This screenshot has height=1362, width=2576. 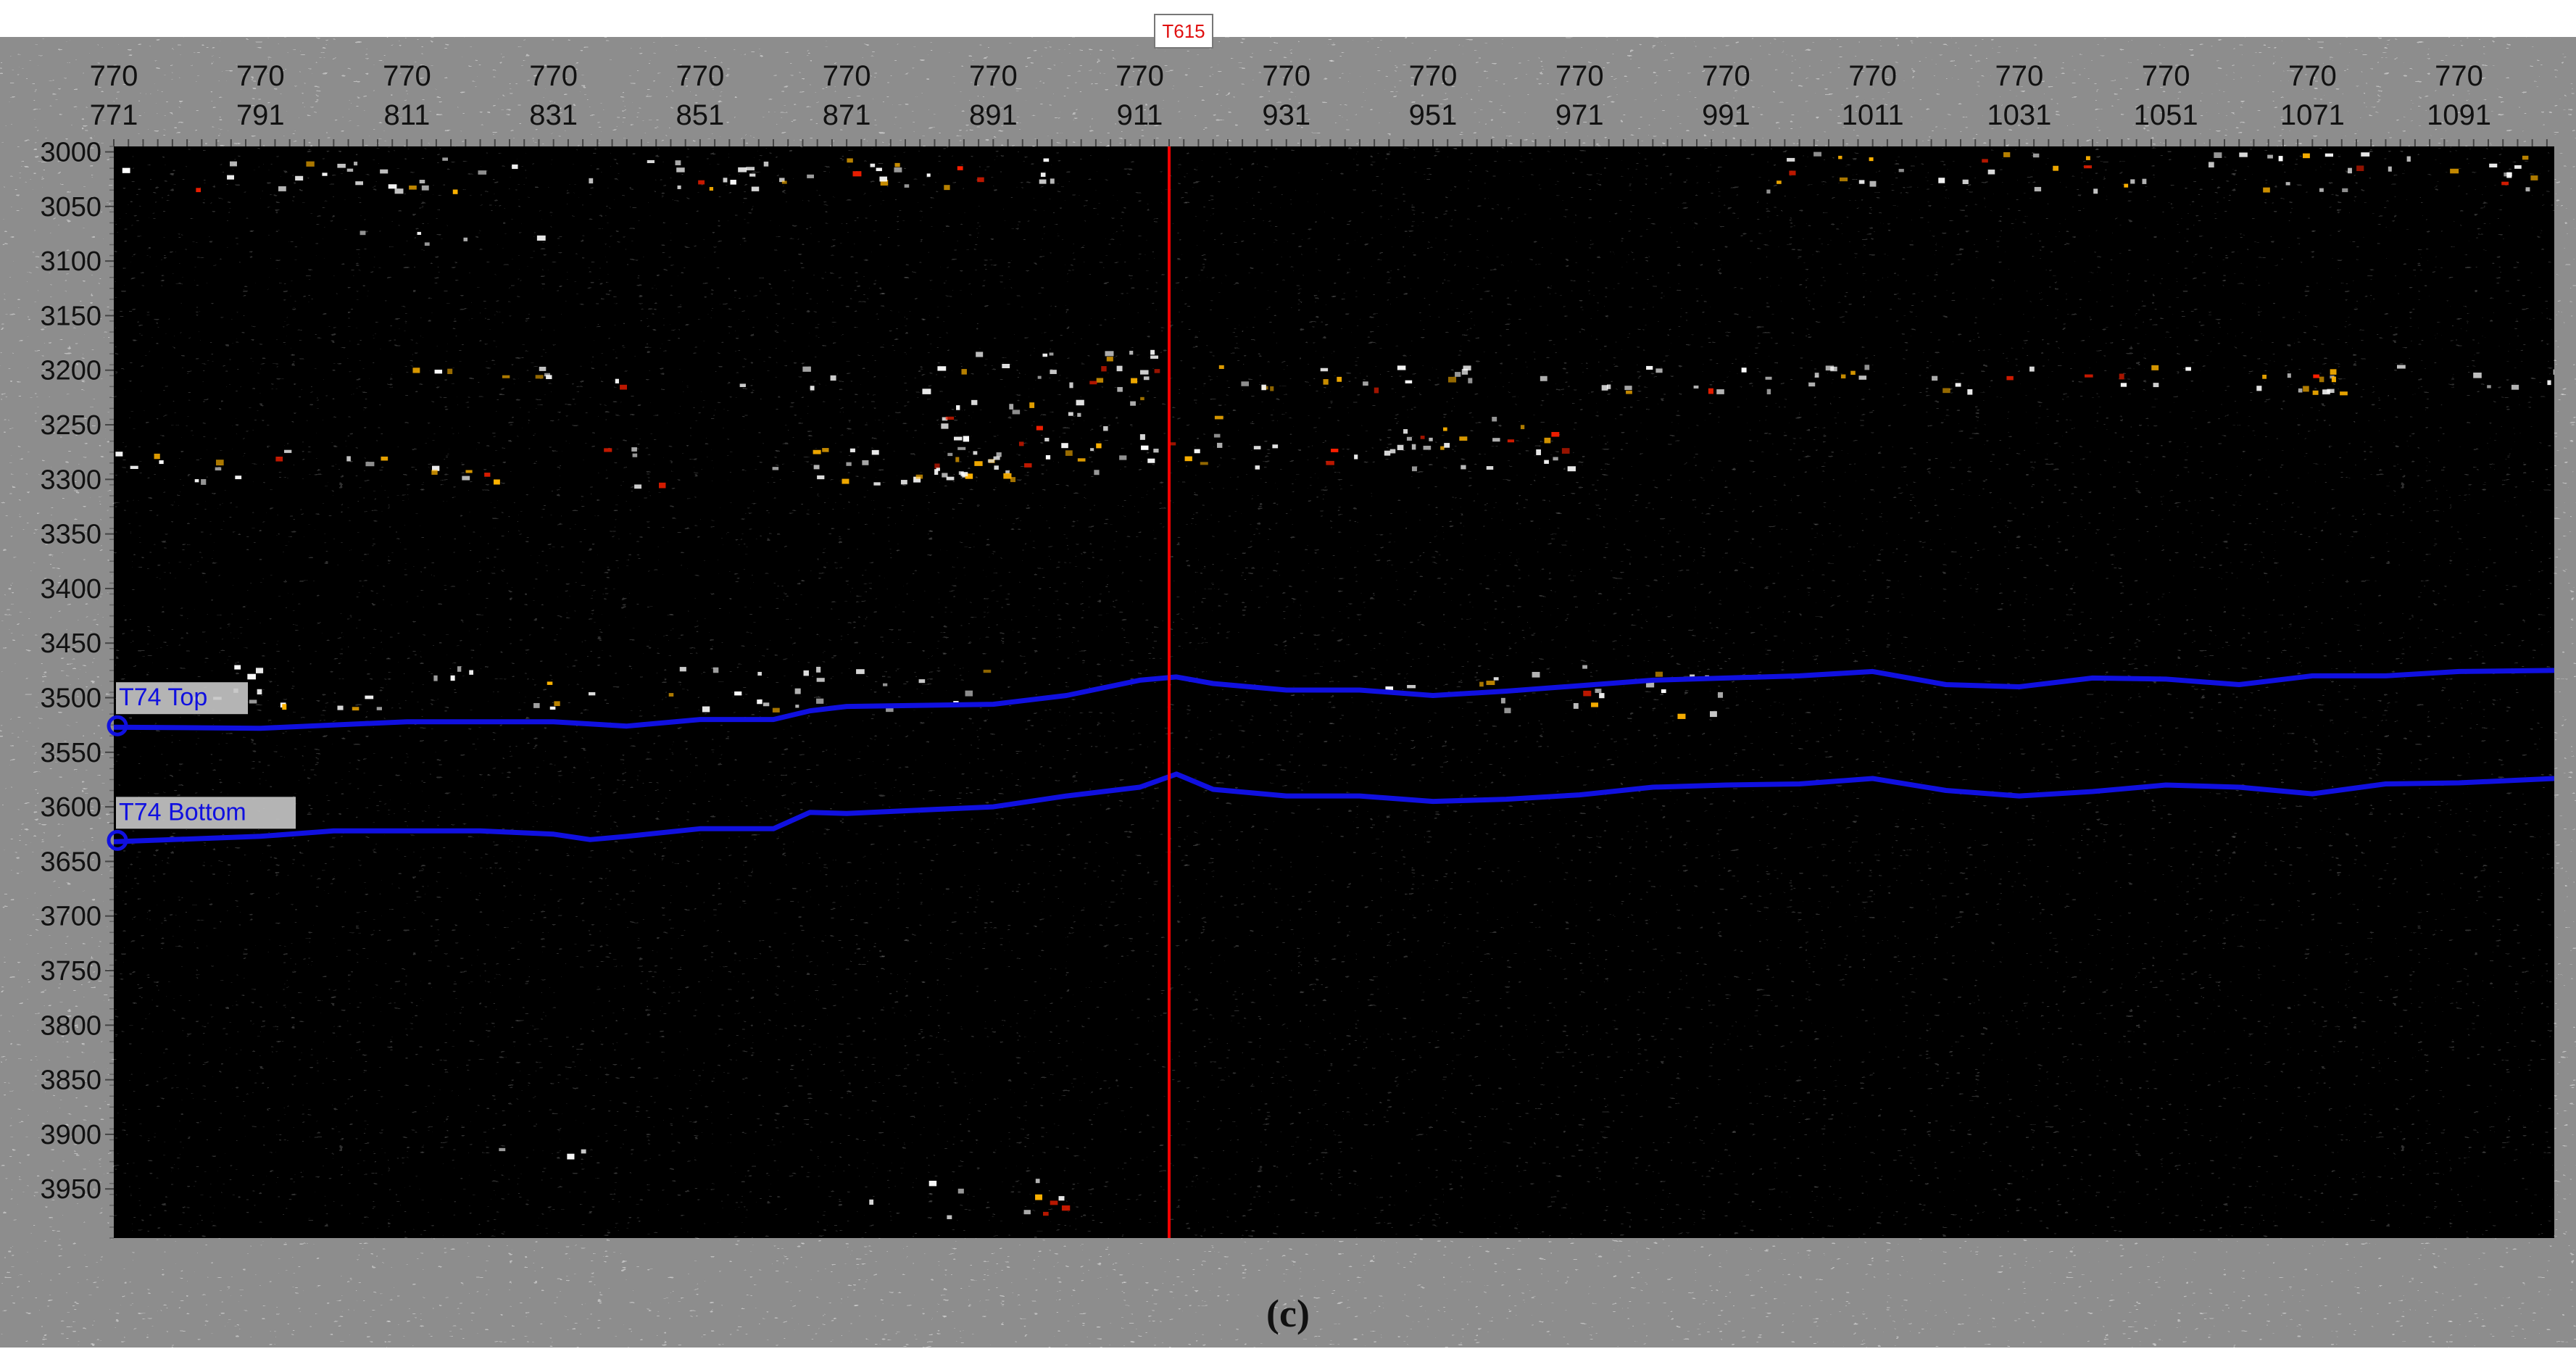 What do you see at coordinates (70, 971) in the screenshot?
I see `y-tick-label-15: 3750` at bounding box center [70, 971].